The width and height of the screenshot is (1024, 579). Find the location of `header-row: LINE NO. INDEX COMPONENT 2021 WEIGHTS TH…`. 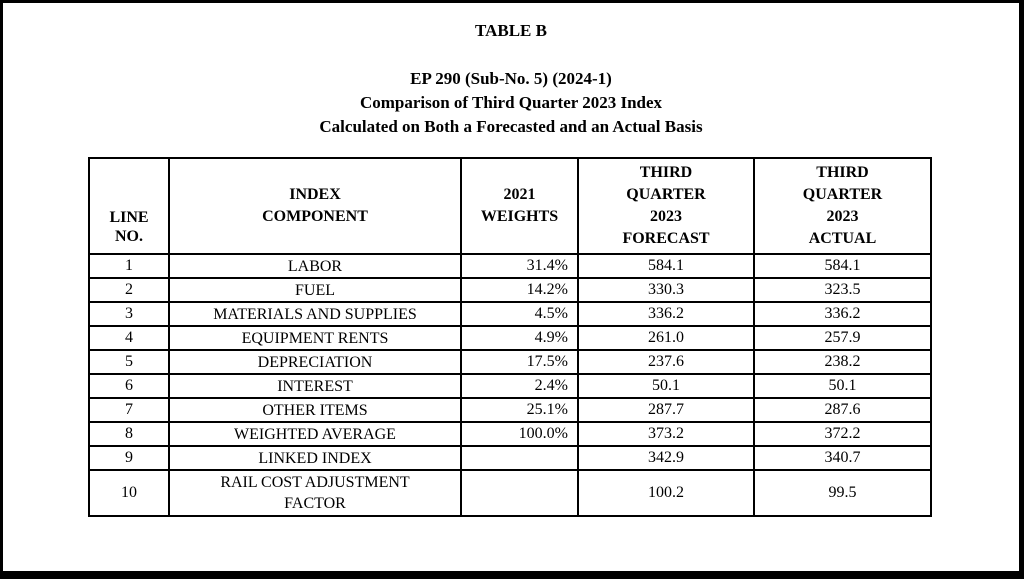

header-row: LINE NO. INDEX COMPONENT 2021 WEIGHTS TH… is located at coordinates (510, 206).